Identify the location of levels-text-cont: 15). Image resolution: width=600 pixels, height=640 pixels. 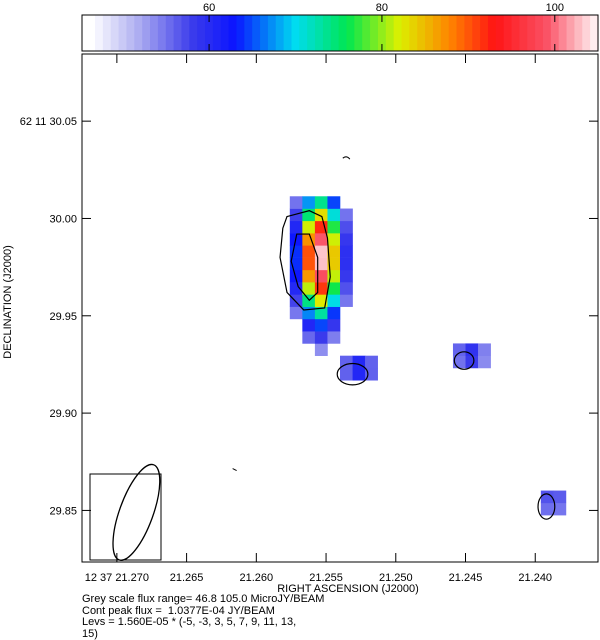
(90, 633).